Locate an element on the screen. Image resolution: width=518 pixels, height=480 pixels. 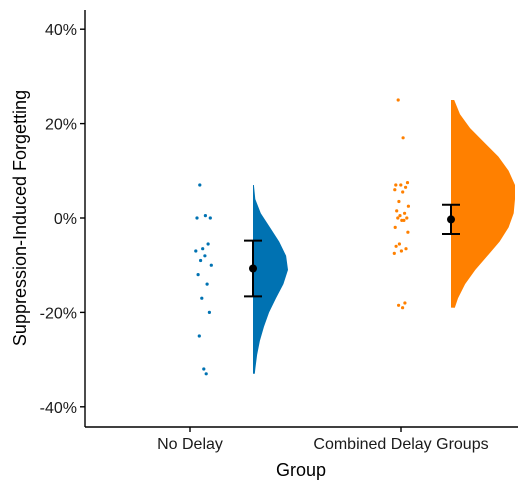
x-tick-label-no-delay: No Delay is located at coordinates (190, 444).